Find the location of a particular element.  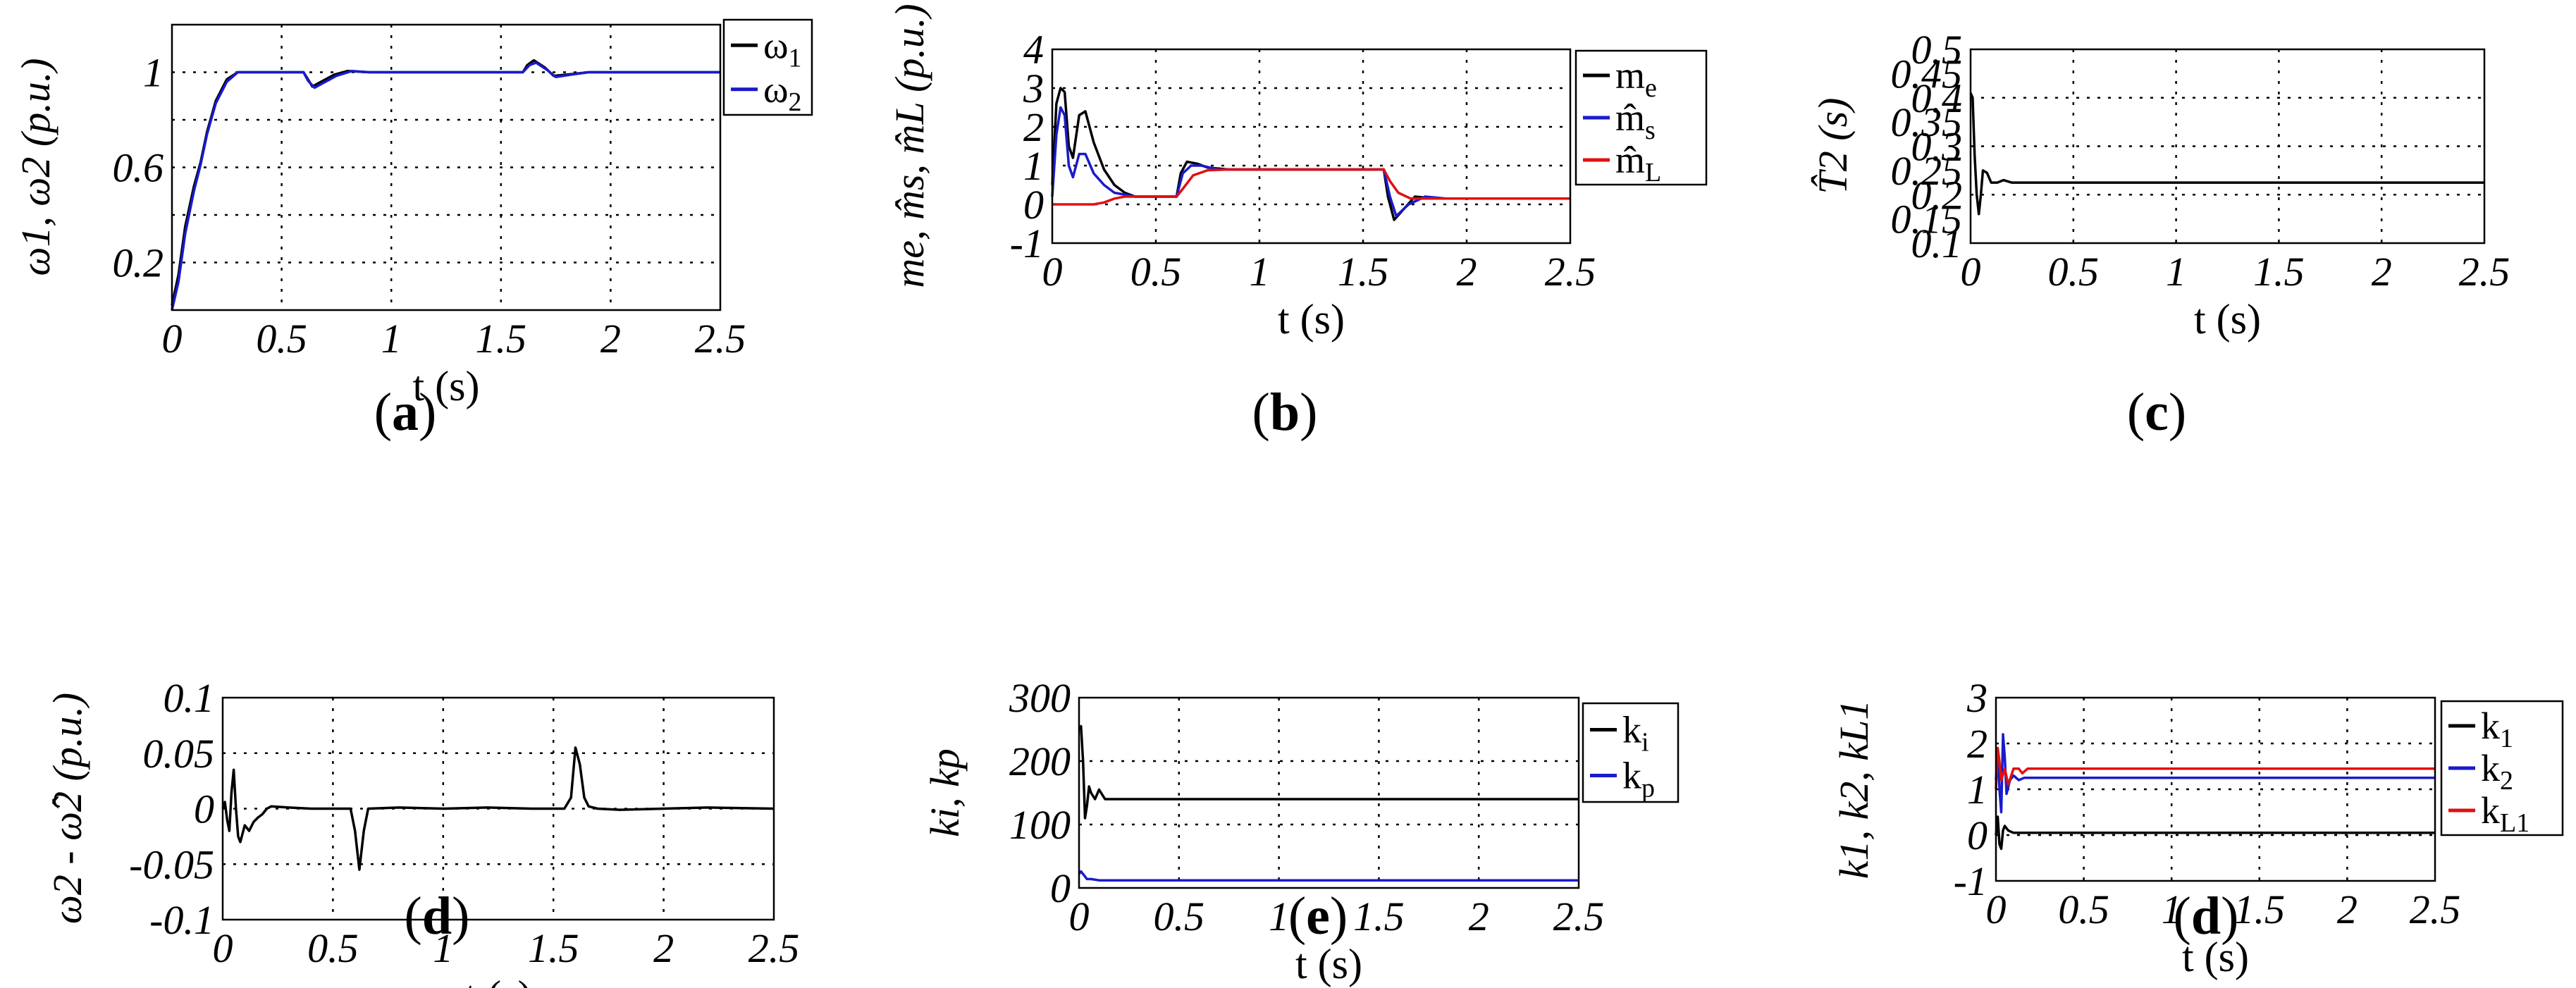

legend-label: ω2 is located at coordinates (782, 92).